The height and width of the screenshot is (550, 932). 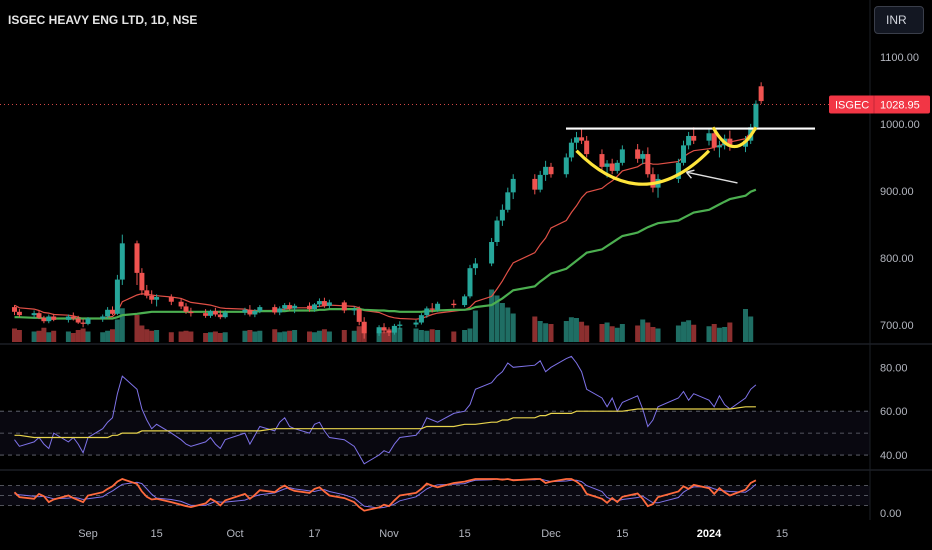 I want to click on price-tick-label: 700.00, so click(x=897, y=326).